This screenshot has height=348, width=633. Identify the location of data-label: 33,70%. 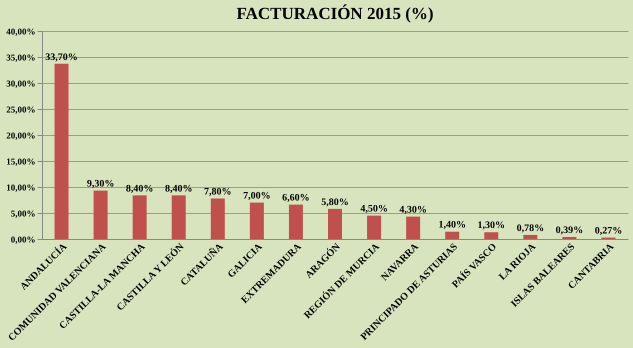
(61, 57).